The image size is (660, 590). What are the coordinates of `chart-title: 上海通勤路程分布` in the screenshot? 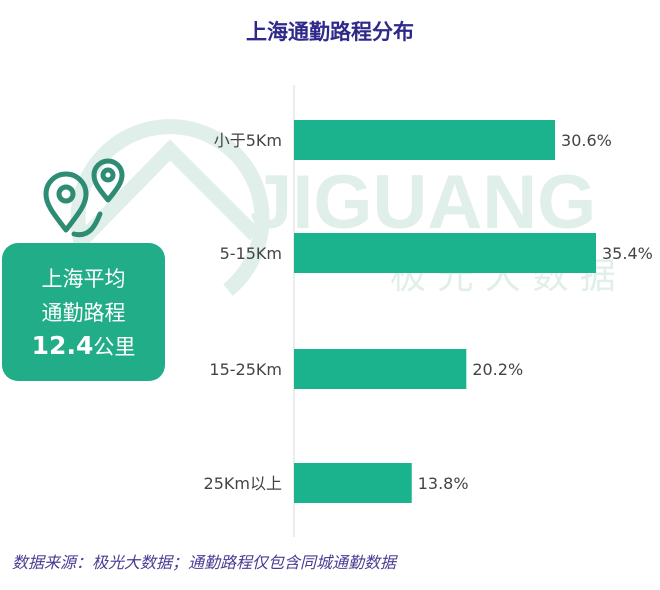 It's located at (330, 32).